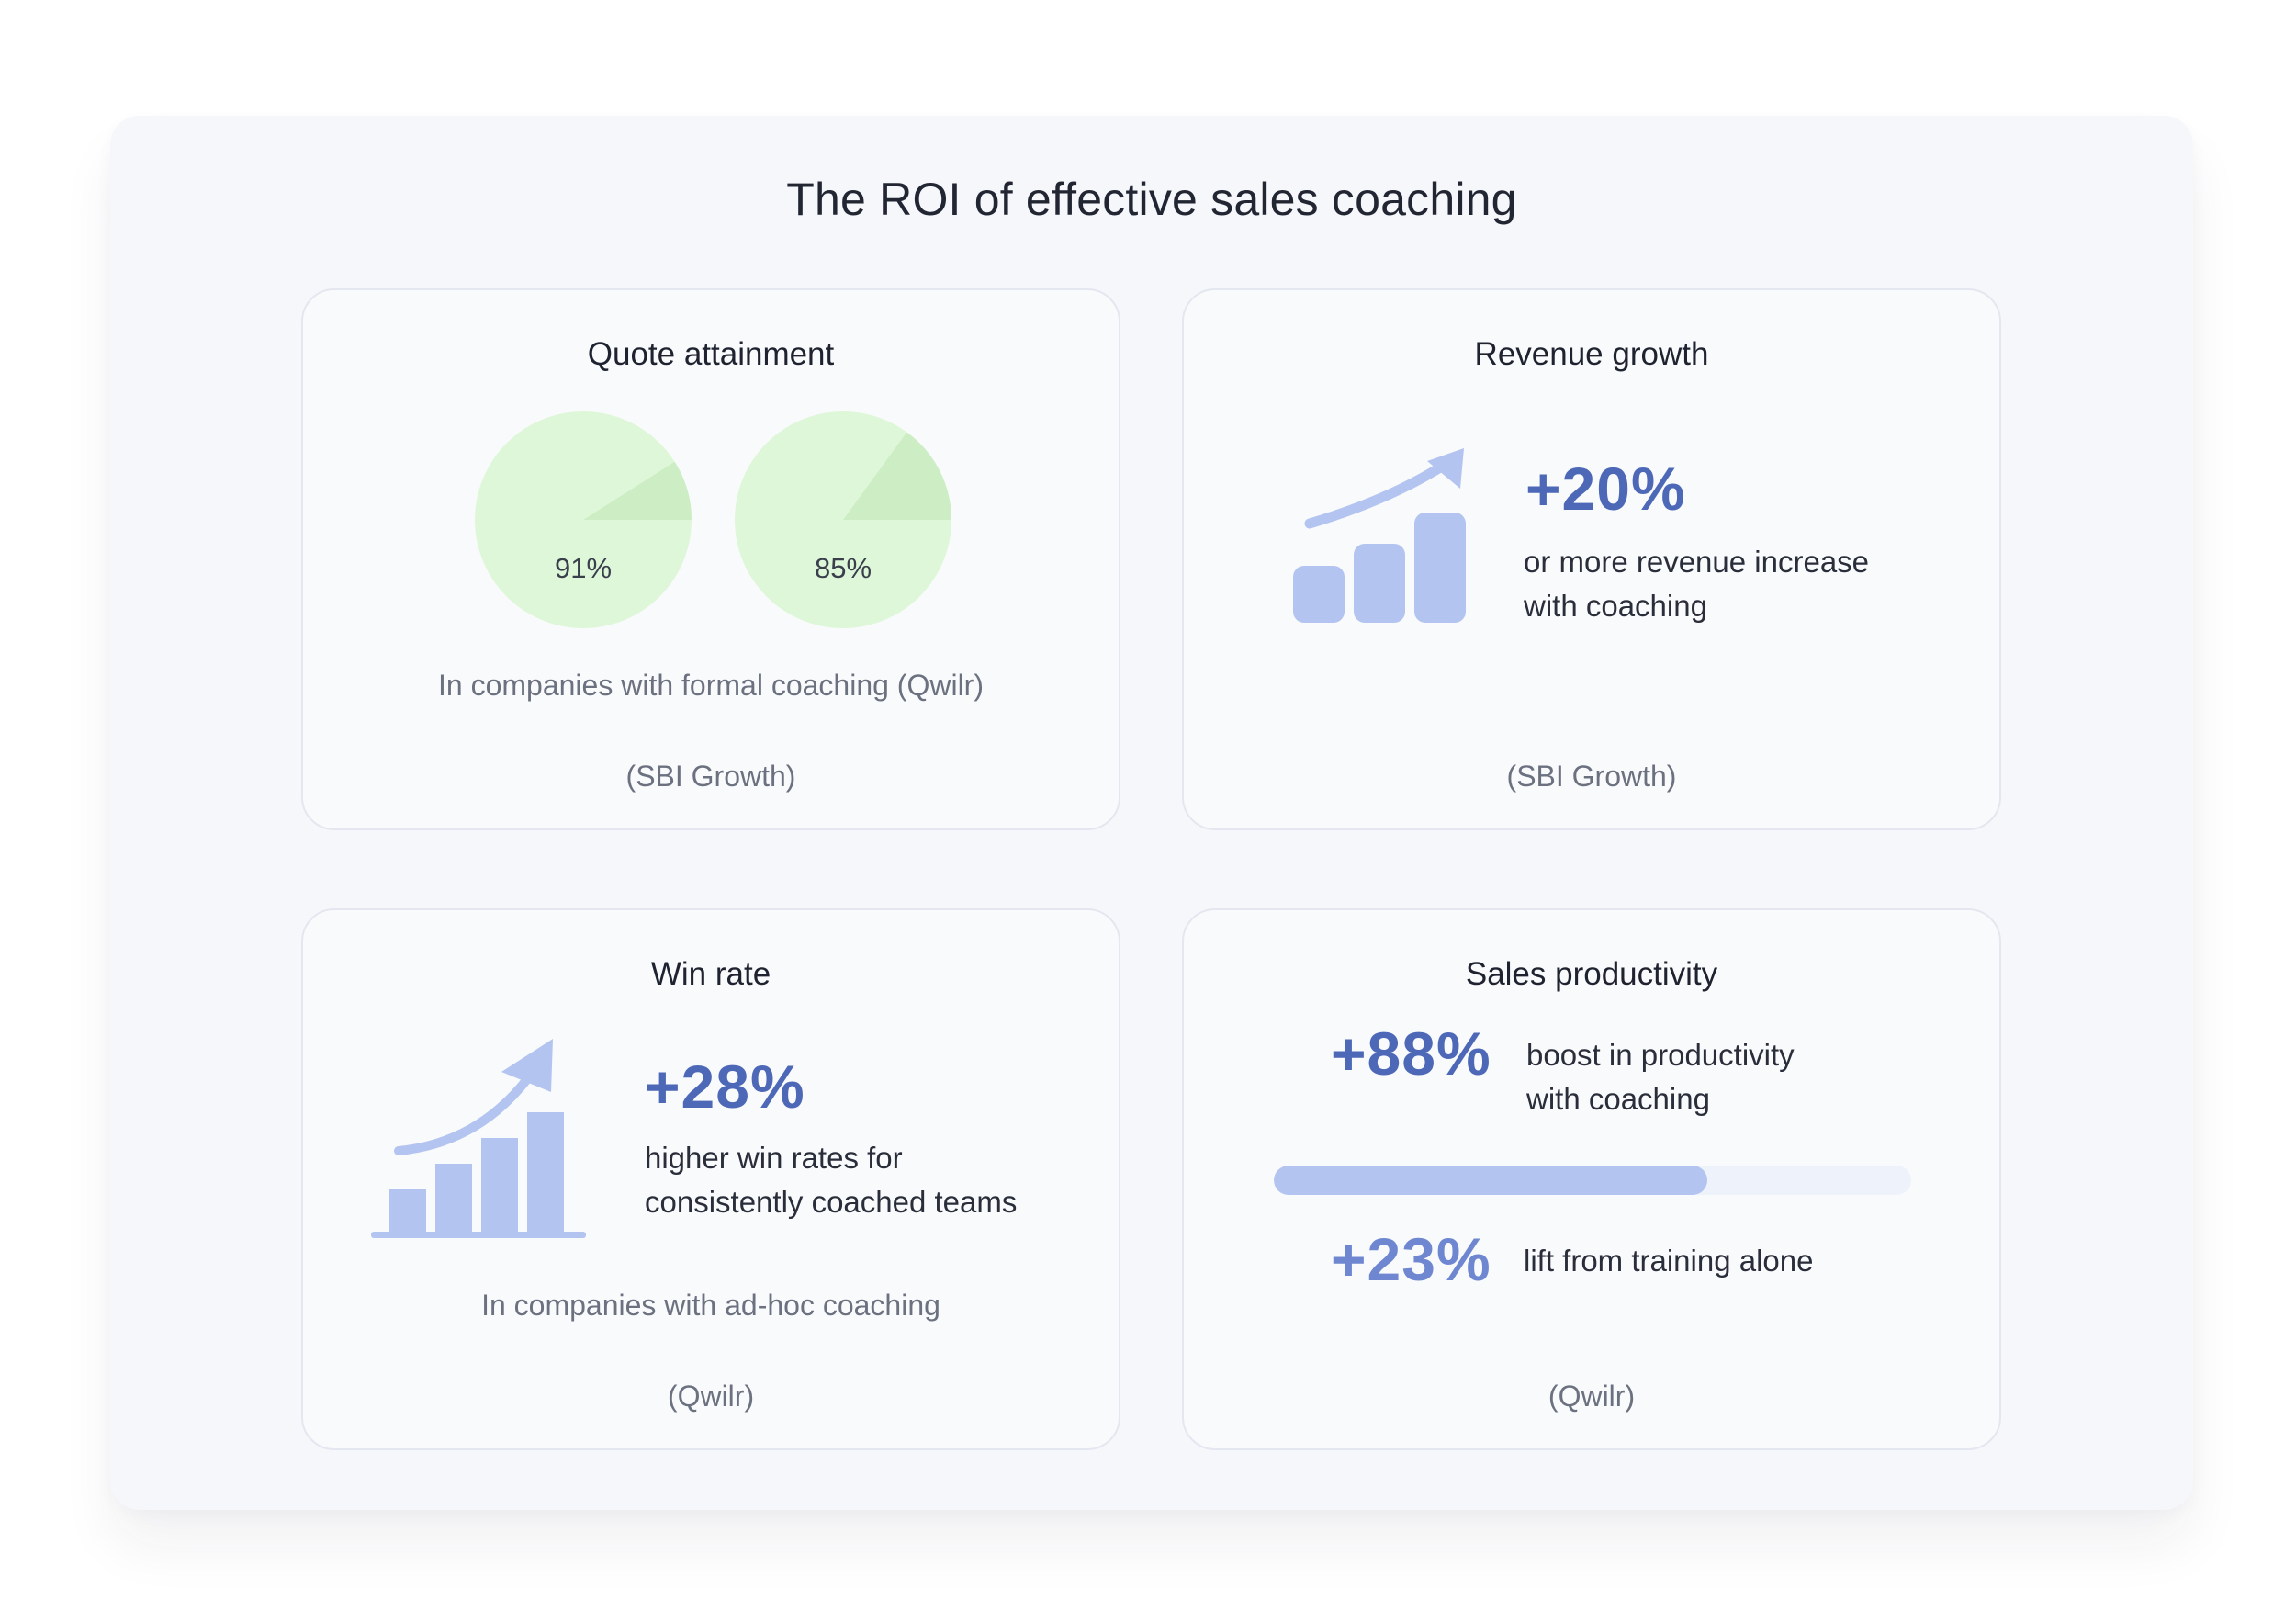 The width and height of the screenshot is (2296, 1622). I want to click on quote-source: (SBI Growth), so click(710, 776).